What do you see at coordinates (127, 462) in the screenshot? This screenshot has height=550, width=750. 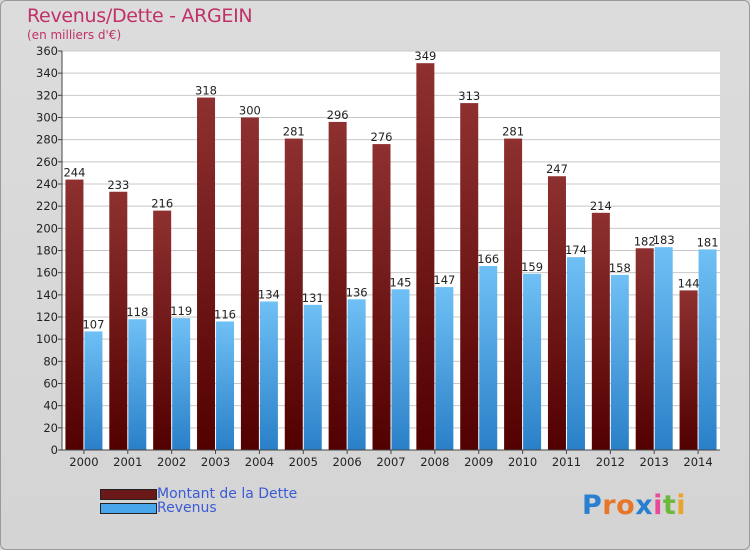 I see `x-tick-label: 2001` at bounding box center [127, 462].